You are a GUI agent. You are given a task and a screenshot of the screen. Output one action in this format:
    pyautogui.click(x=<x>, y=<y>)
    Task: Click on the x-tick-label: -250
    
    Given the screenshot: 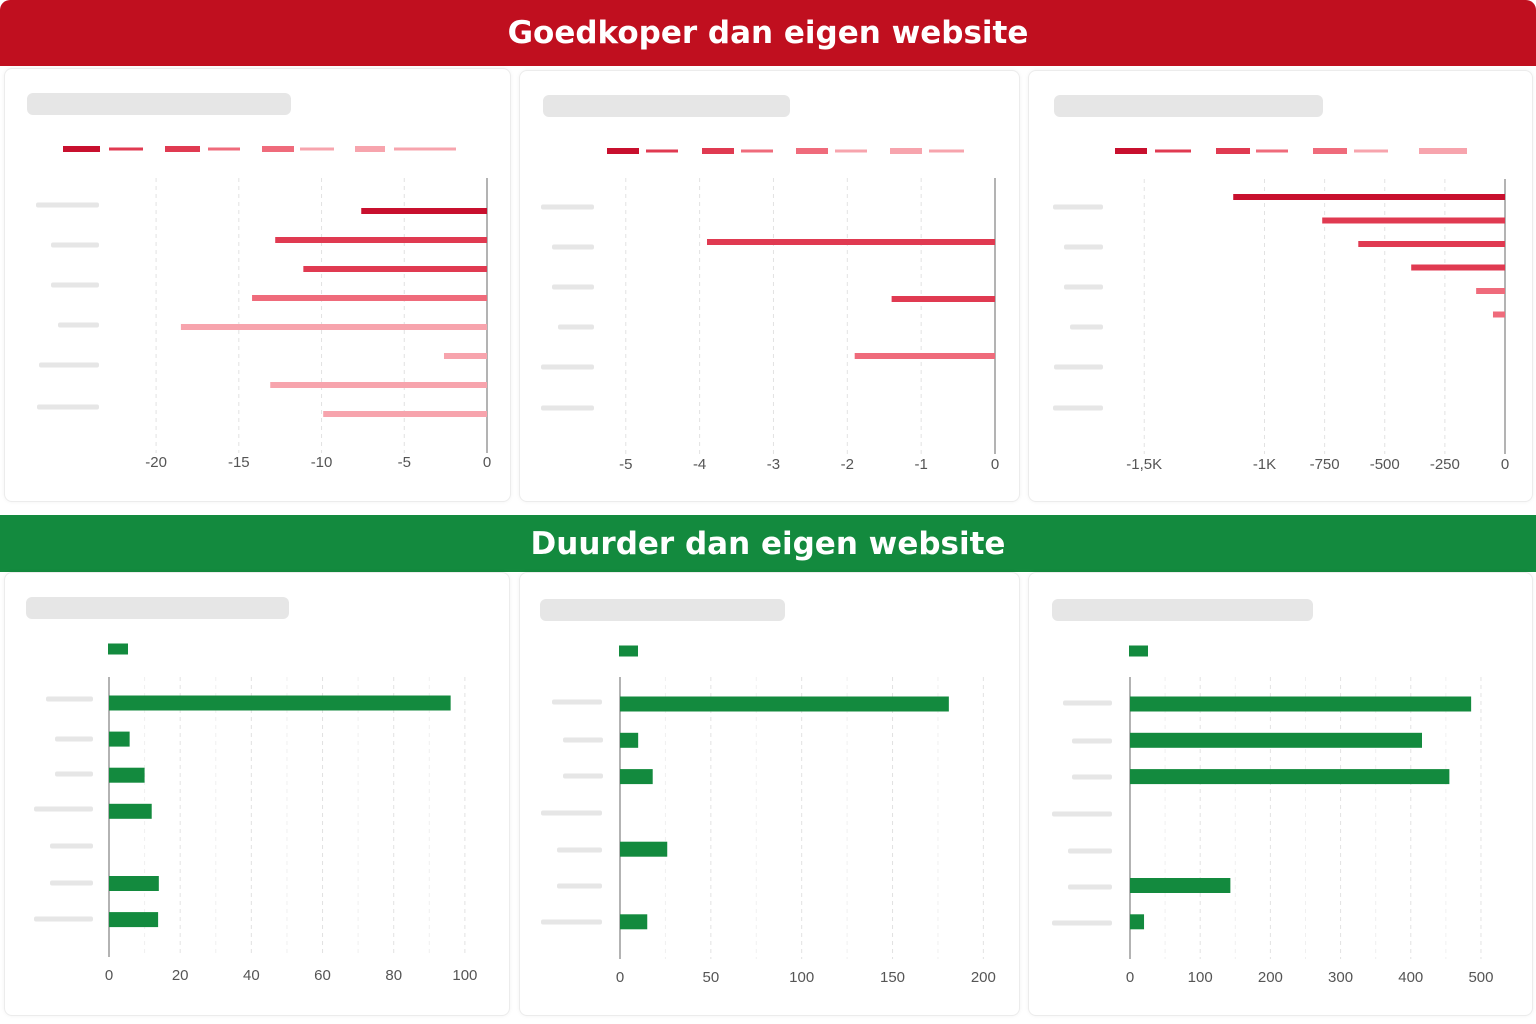 What is the action you would take?
    pyautogui.click(x=1445, y=464)
    